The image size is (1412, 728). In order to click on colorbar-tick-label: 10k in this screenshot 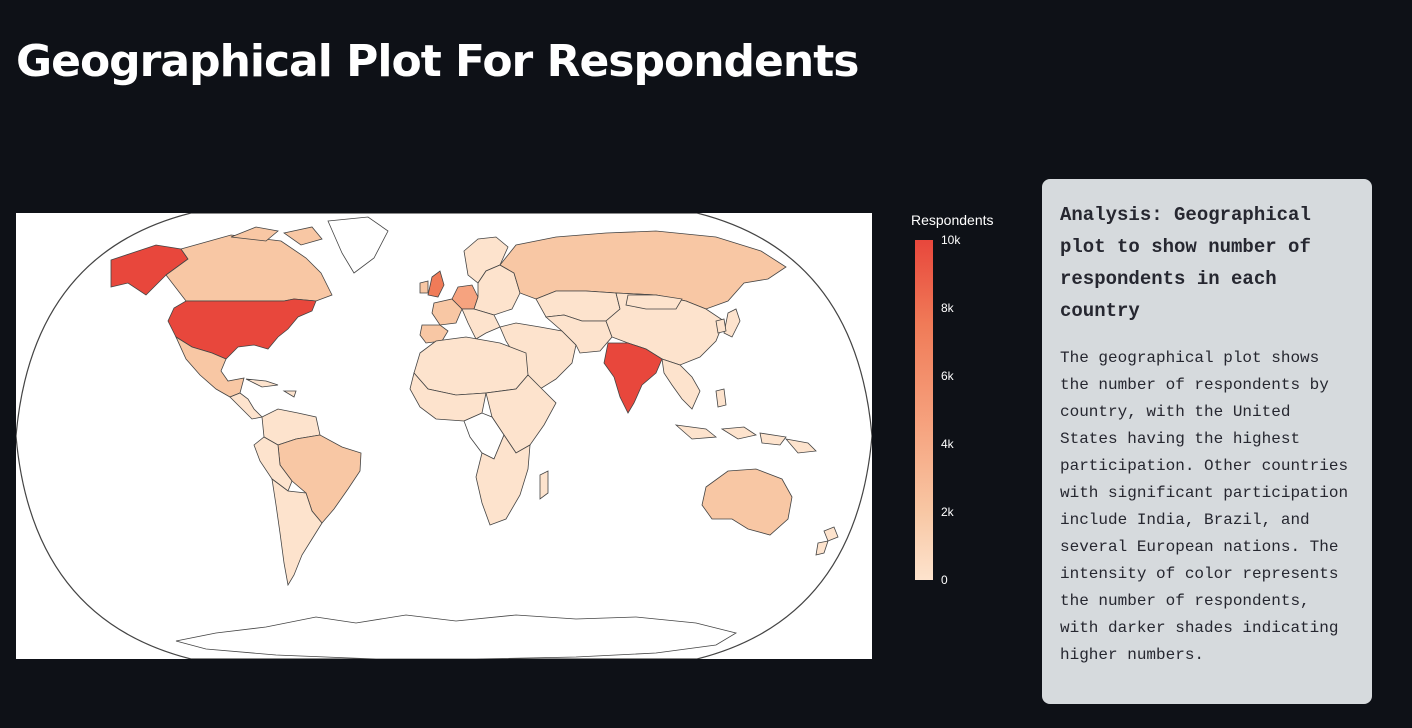, I will do `click(951, 240)`.